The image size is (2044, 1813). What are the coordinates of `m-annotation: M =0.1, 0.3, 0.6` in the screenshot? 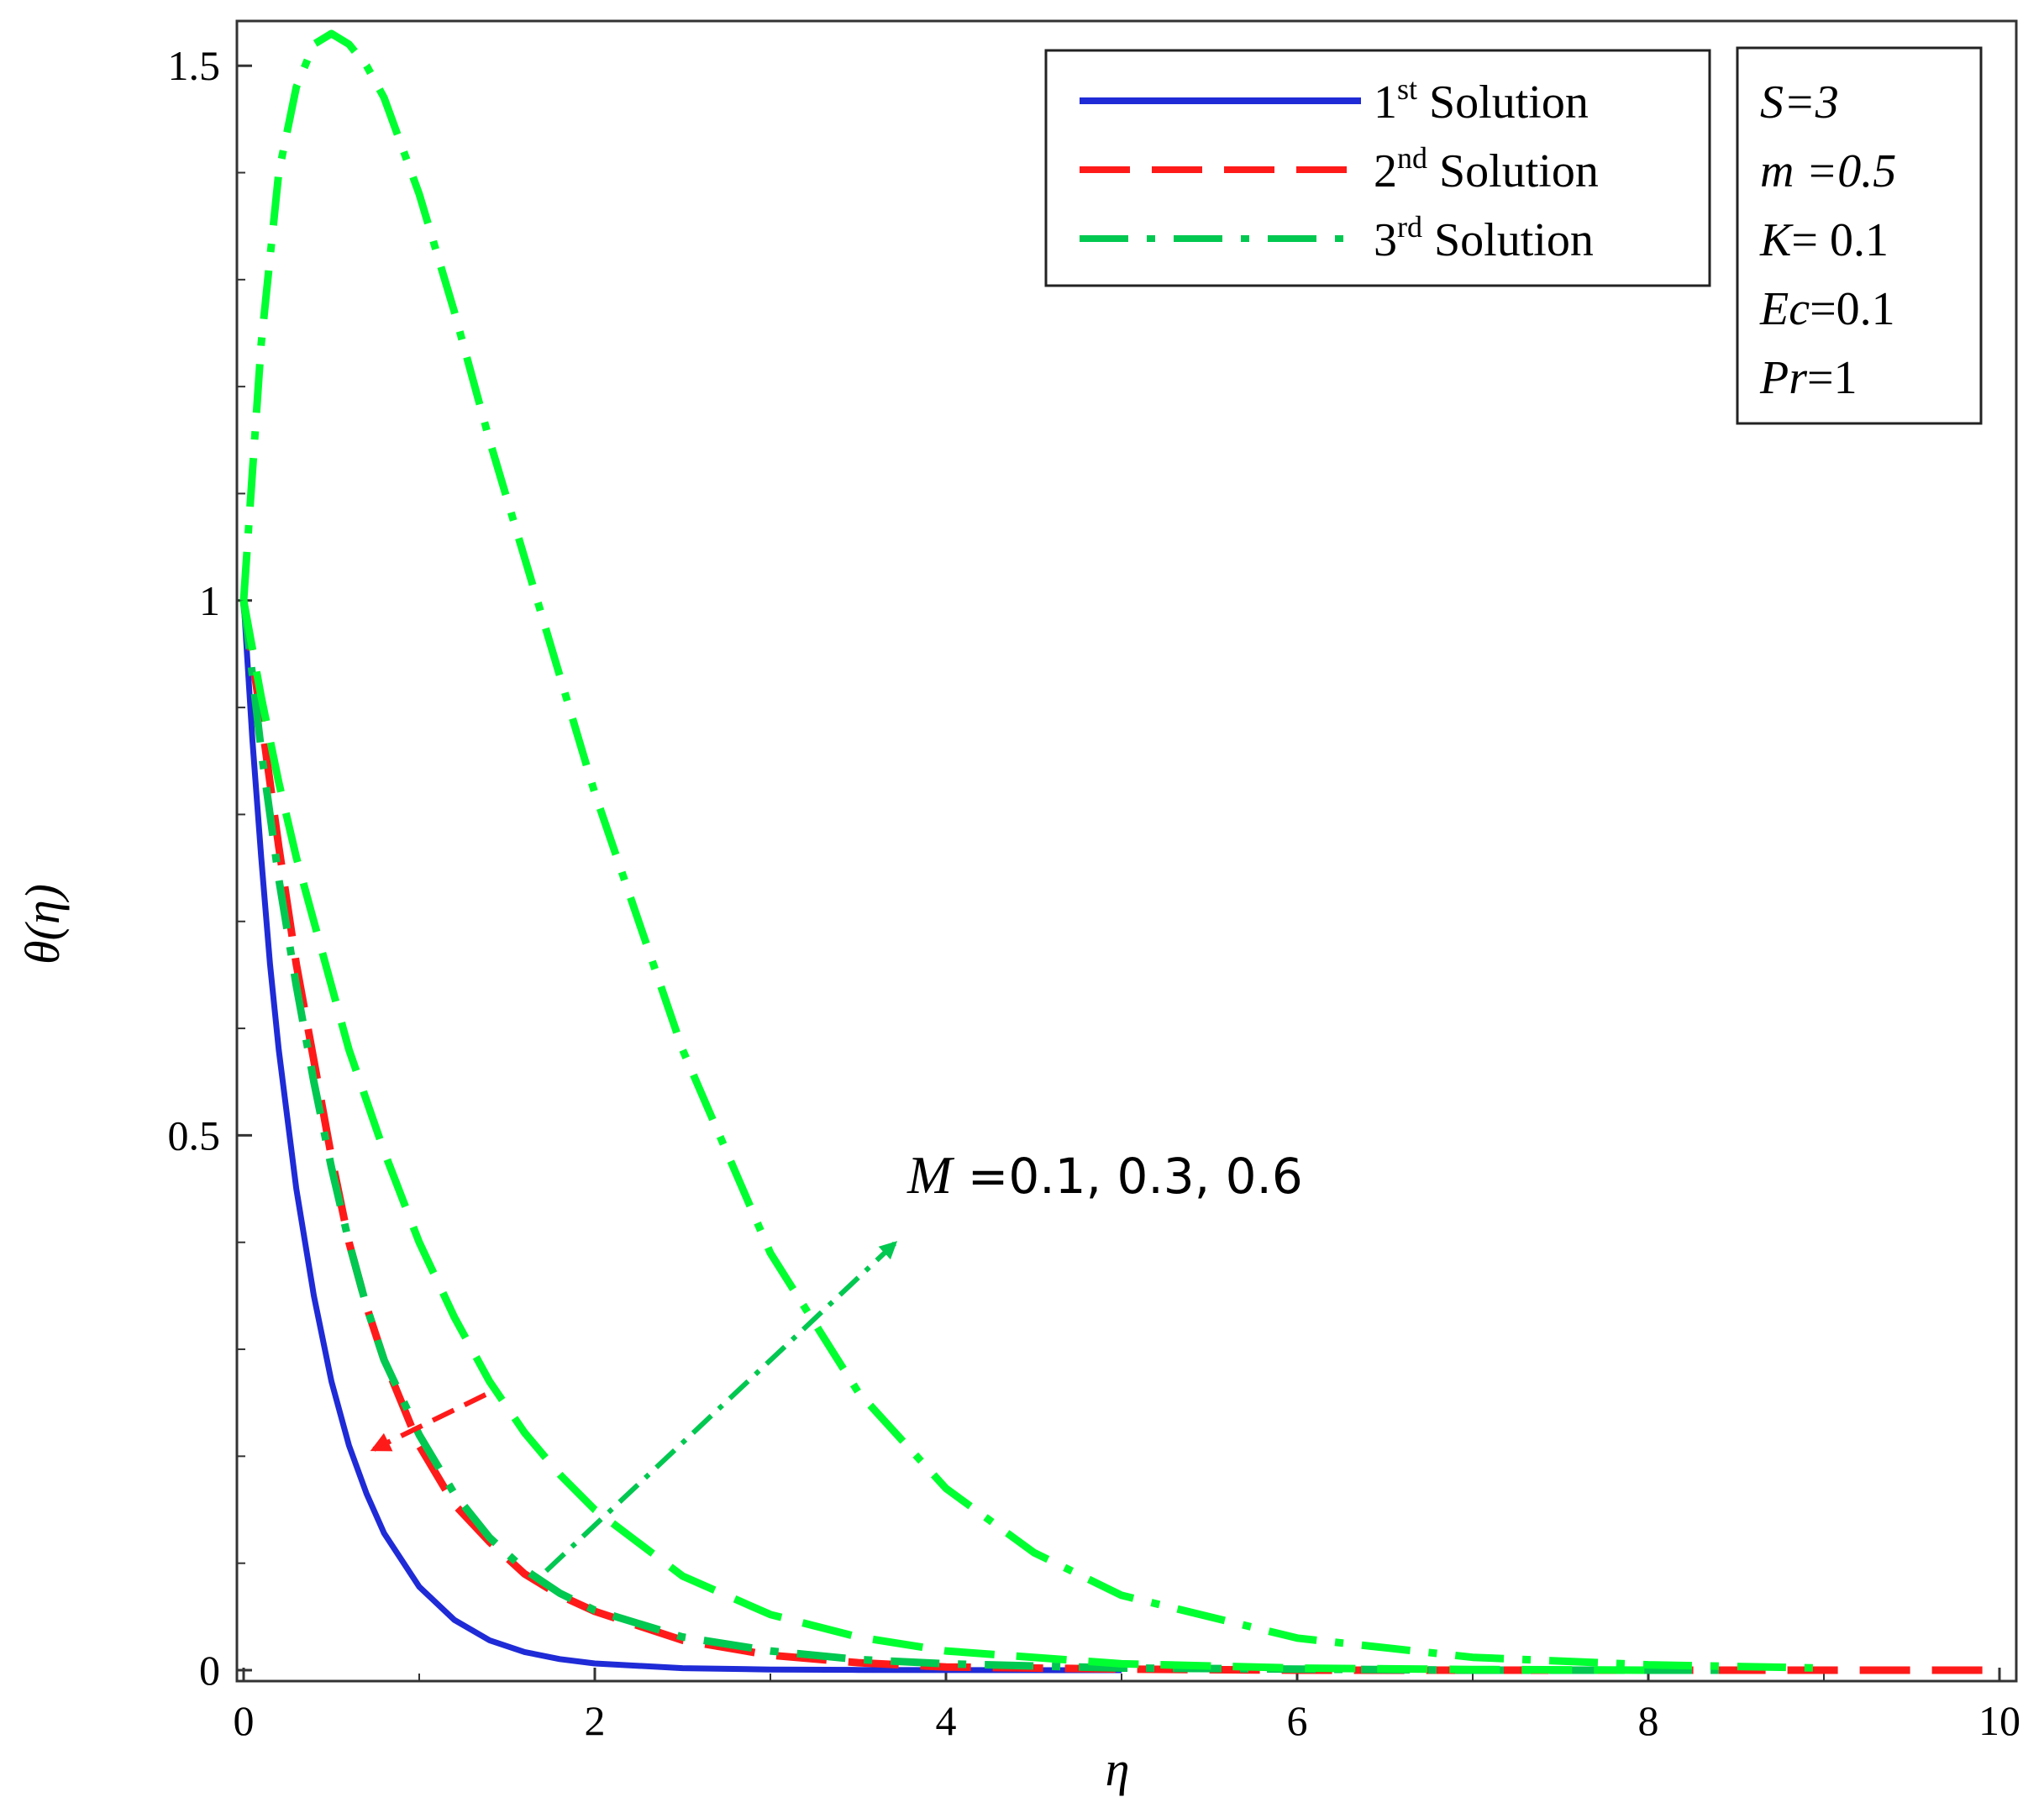 It's located at (1104, 1175).